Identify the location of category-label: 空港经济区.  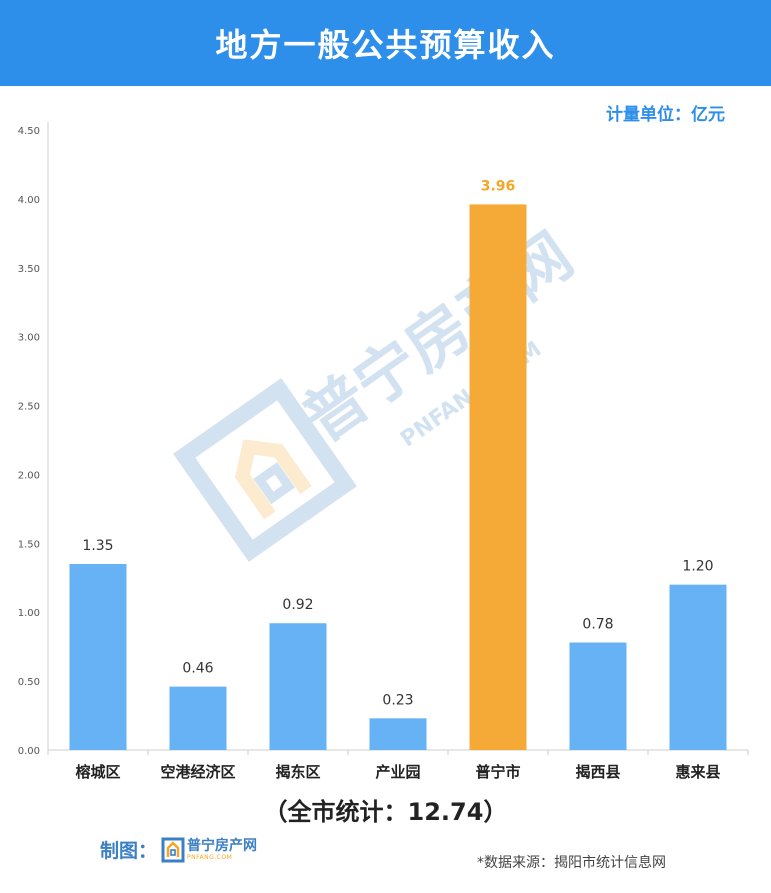
(197, 772).